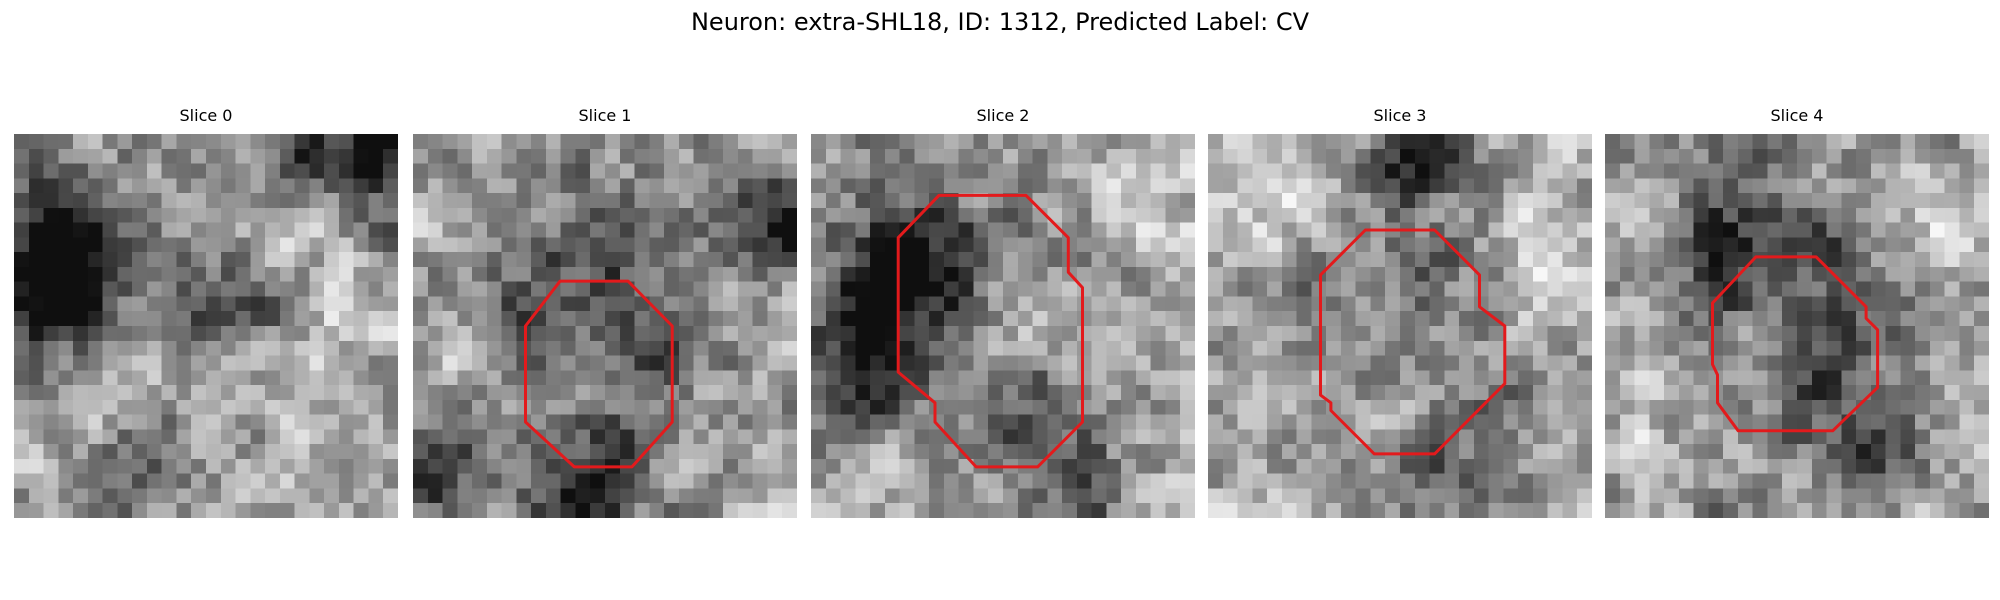  What do you see at coordinates (206, 115) in the screenshot?
I see `slice-title-0: Slice 0` at bounding box center [206, 115].